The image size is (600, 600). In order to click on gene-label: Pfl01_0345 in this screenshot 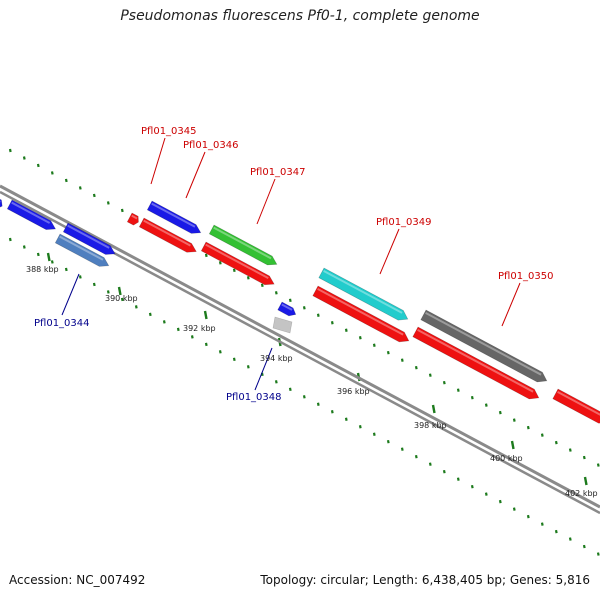, I will do `click(169, 131)`.